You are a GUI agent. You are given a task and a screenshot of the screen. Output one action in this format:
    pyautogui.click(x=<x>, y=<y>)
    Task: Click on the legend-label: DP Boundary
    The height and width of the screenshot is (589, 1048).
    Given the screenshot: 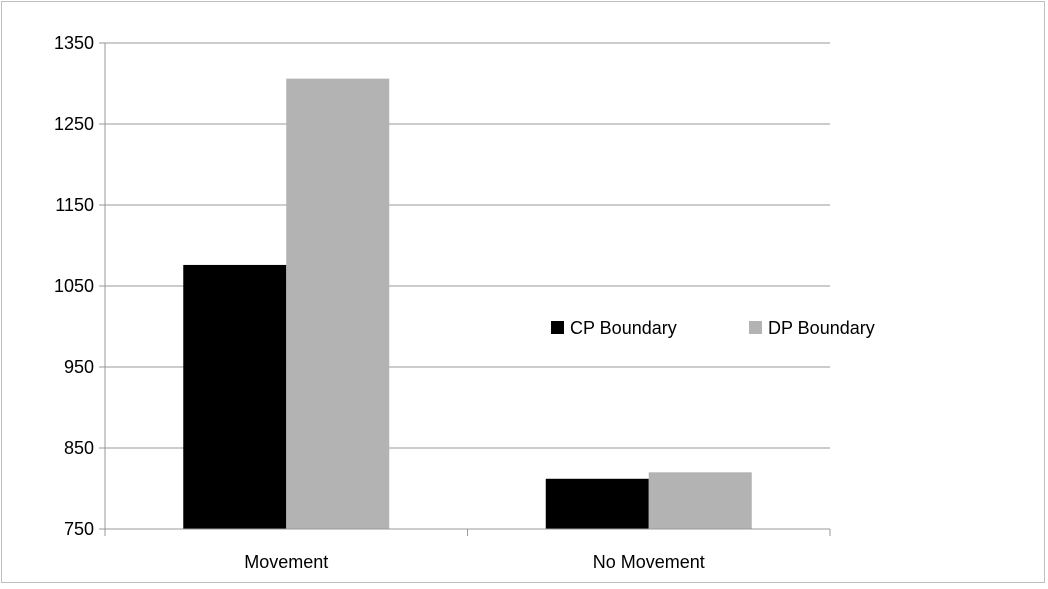 What is the action you would take?
    pyautogui.click(x=821, y=328)
    